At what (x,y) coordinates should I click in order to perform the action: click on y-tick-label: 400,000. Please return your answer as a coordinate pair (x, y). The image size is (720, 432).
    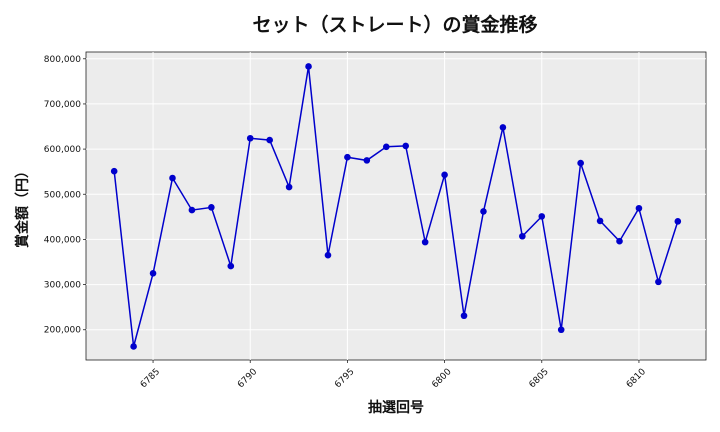
    Looking at the image, I should click on (62, 240).